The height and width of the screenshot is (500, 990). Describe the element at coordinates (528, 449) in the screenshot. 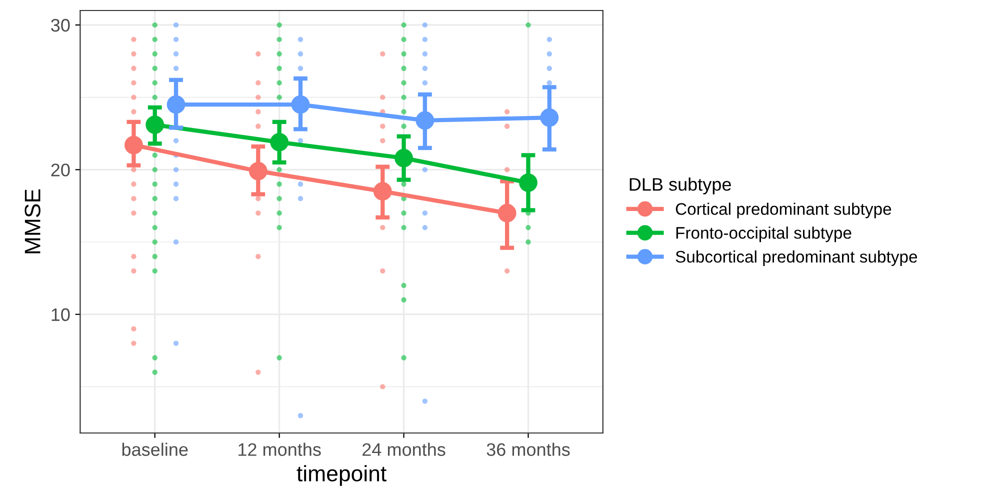

I see `x-tick-label: 36 months` at that location.